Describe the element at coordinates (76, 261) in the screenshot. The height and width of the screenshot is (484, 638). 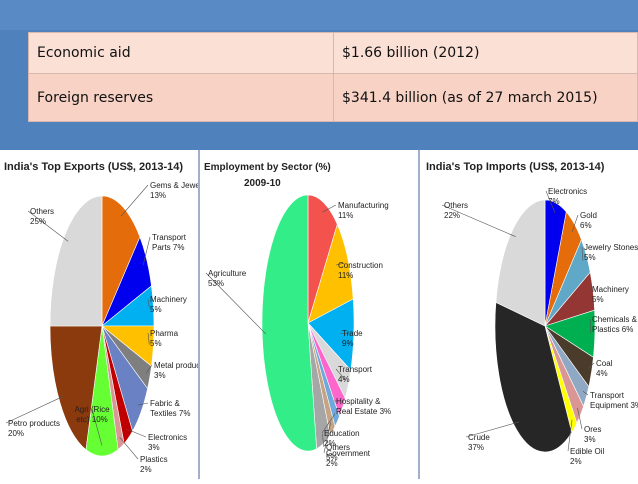
I see `pie-slice-others` at that location.